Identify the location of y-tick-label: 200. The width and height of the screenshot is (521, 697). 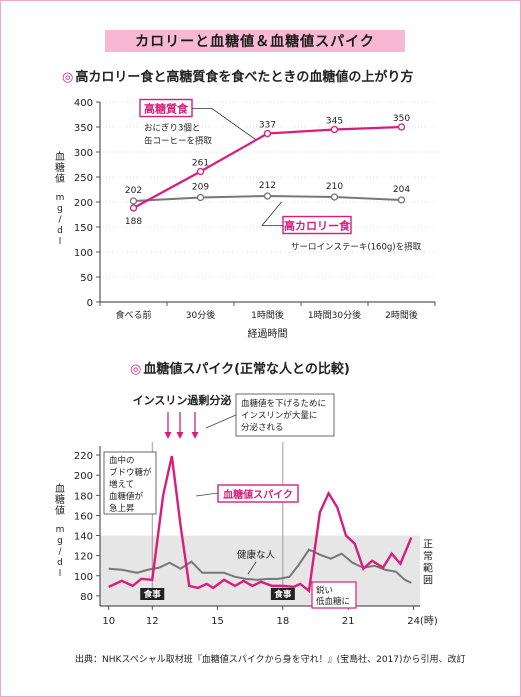
(83, 203).